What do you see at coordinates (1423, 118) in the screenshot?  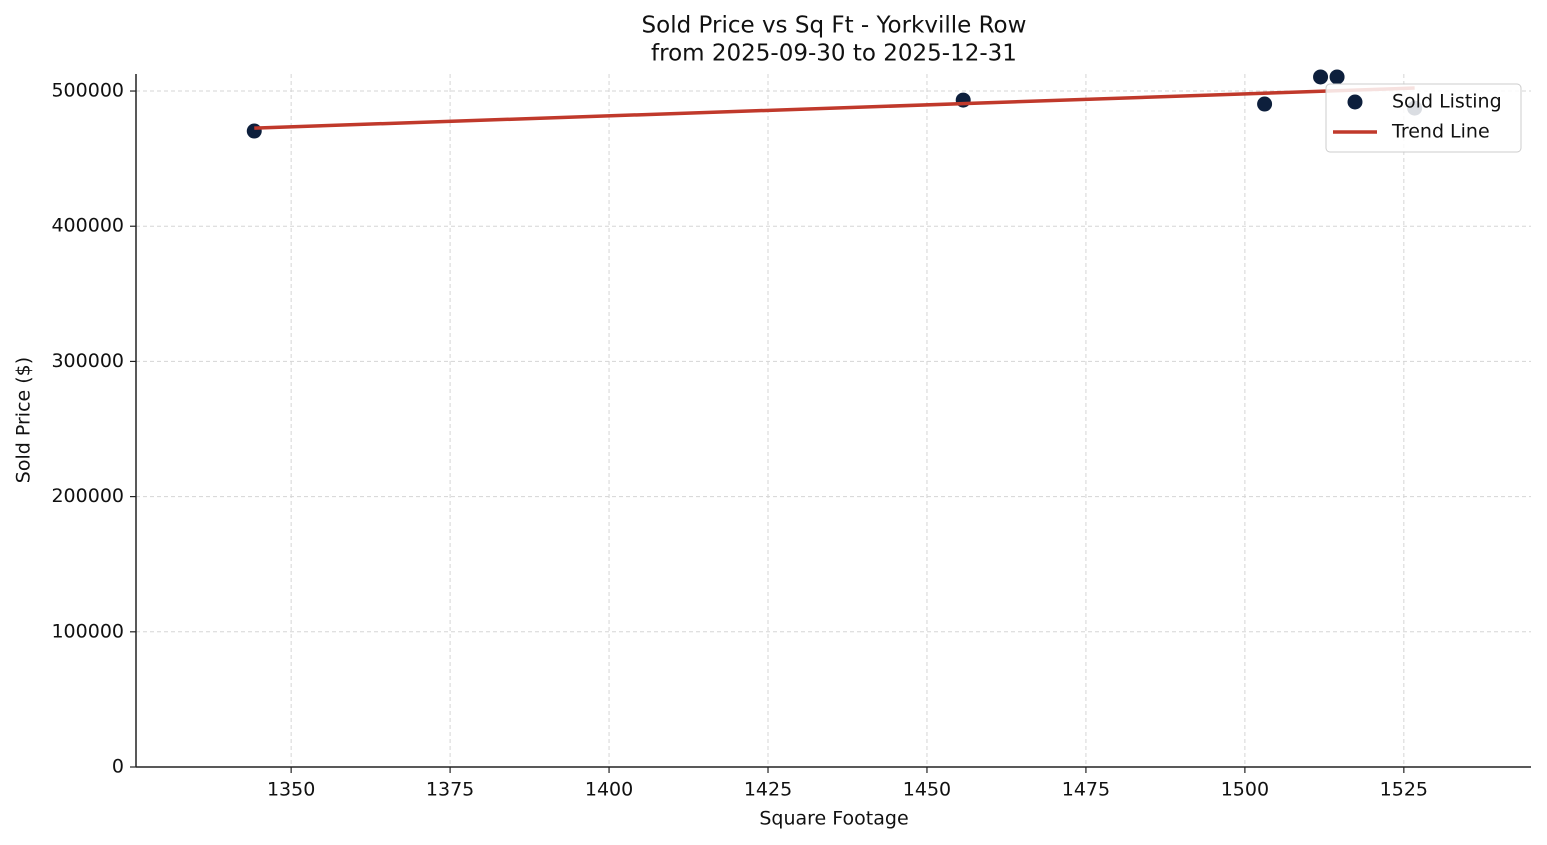 I see `legend-box` at bounding box center [1423, 118].